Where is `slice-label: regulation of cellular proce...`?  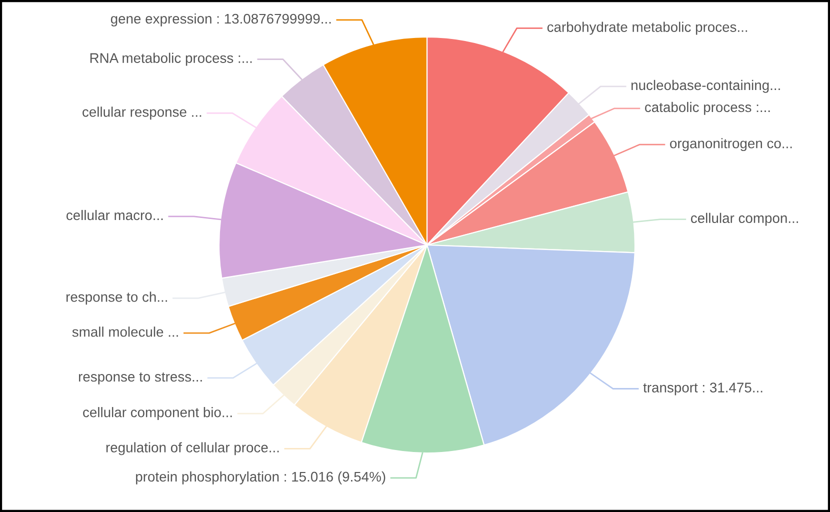
slice-label: regulation of cellular proce... is located at coordinates (192, 449).